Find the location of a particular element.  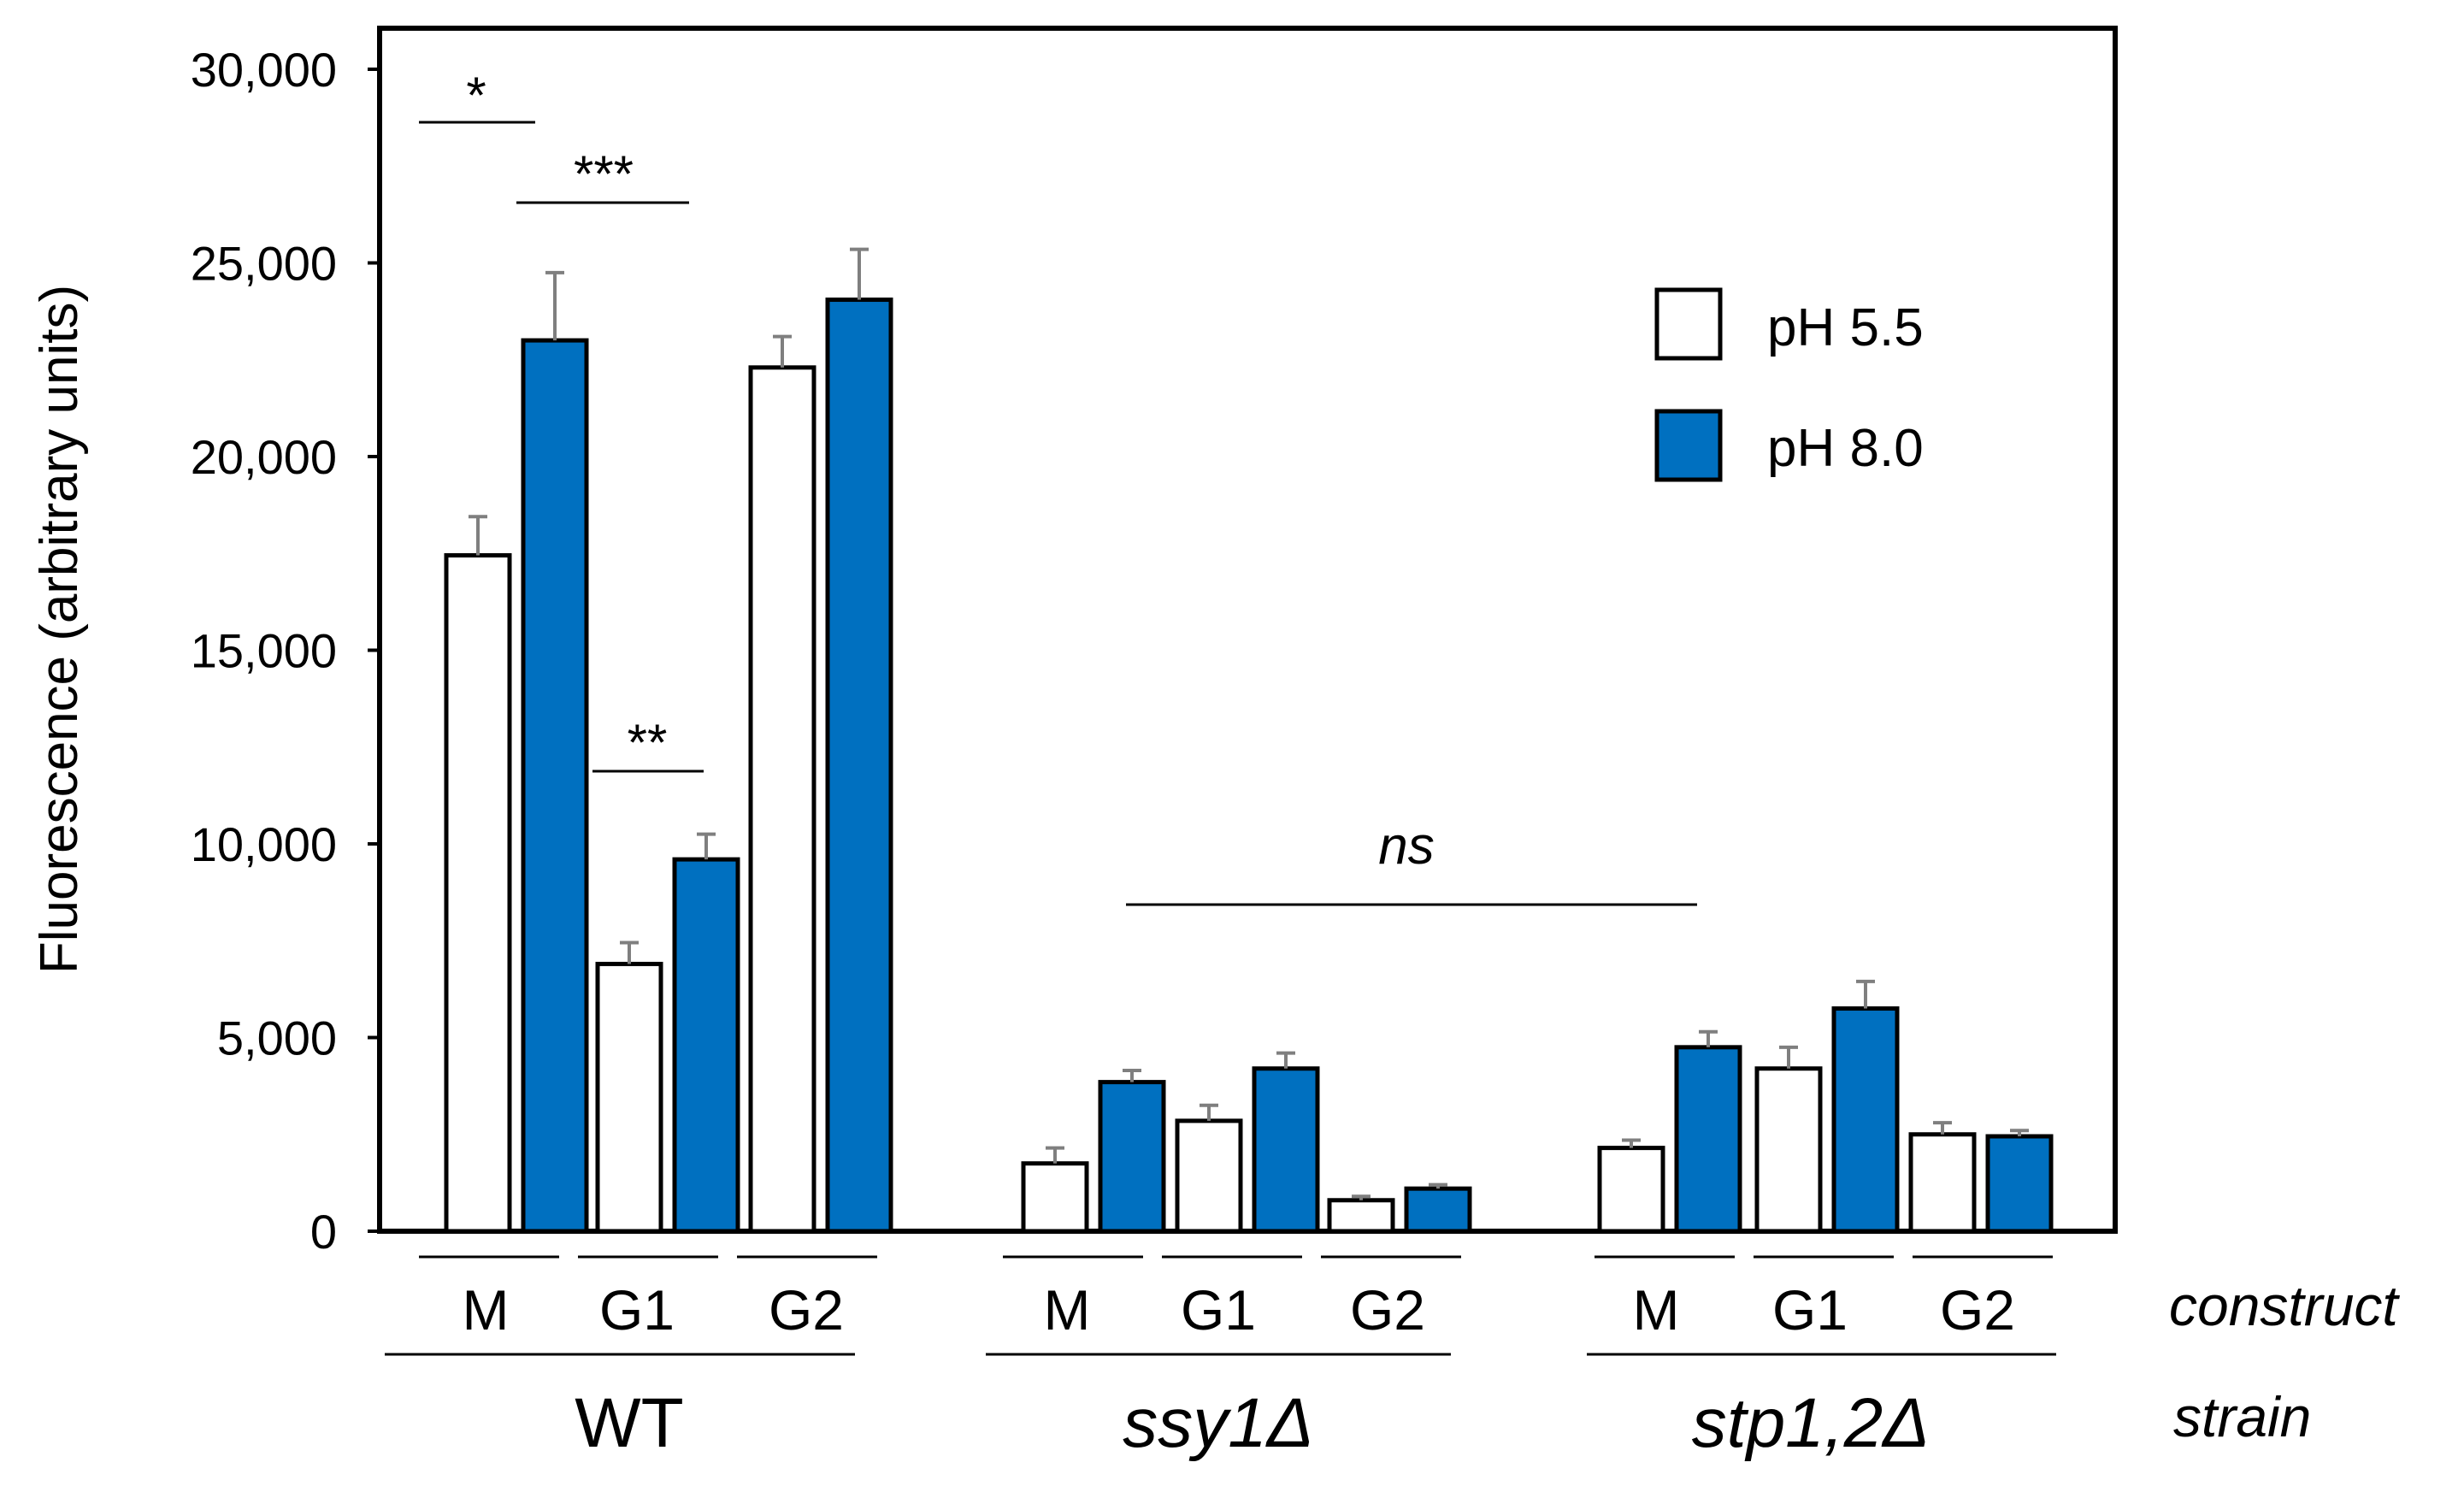

construct-label-stp12-g1: G1 is located at coordinates (1810, 1310).